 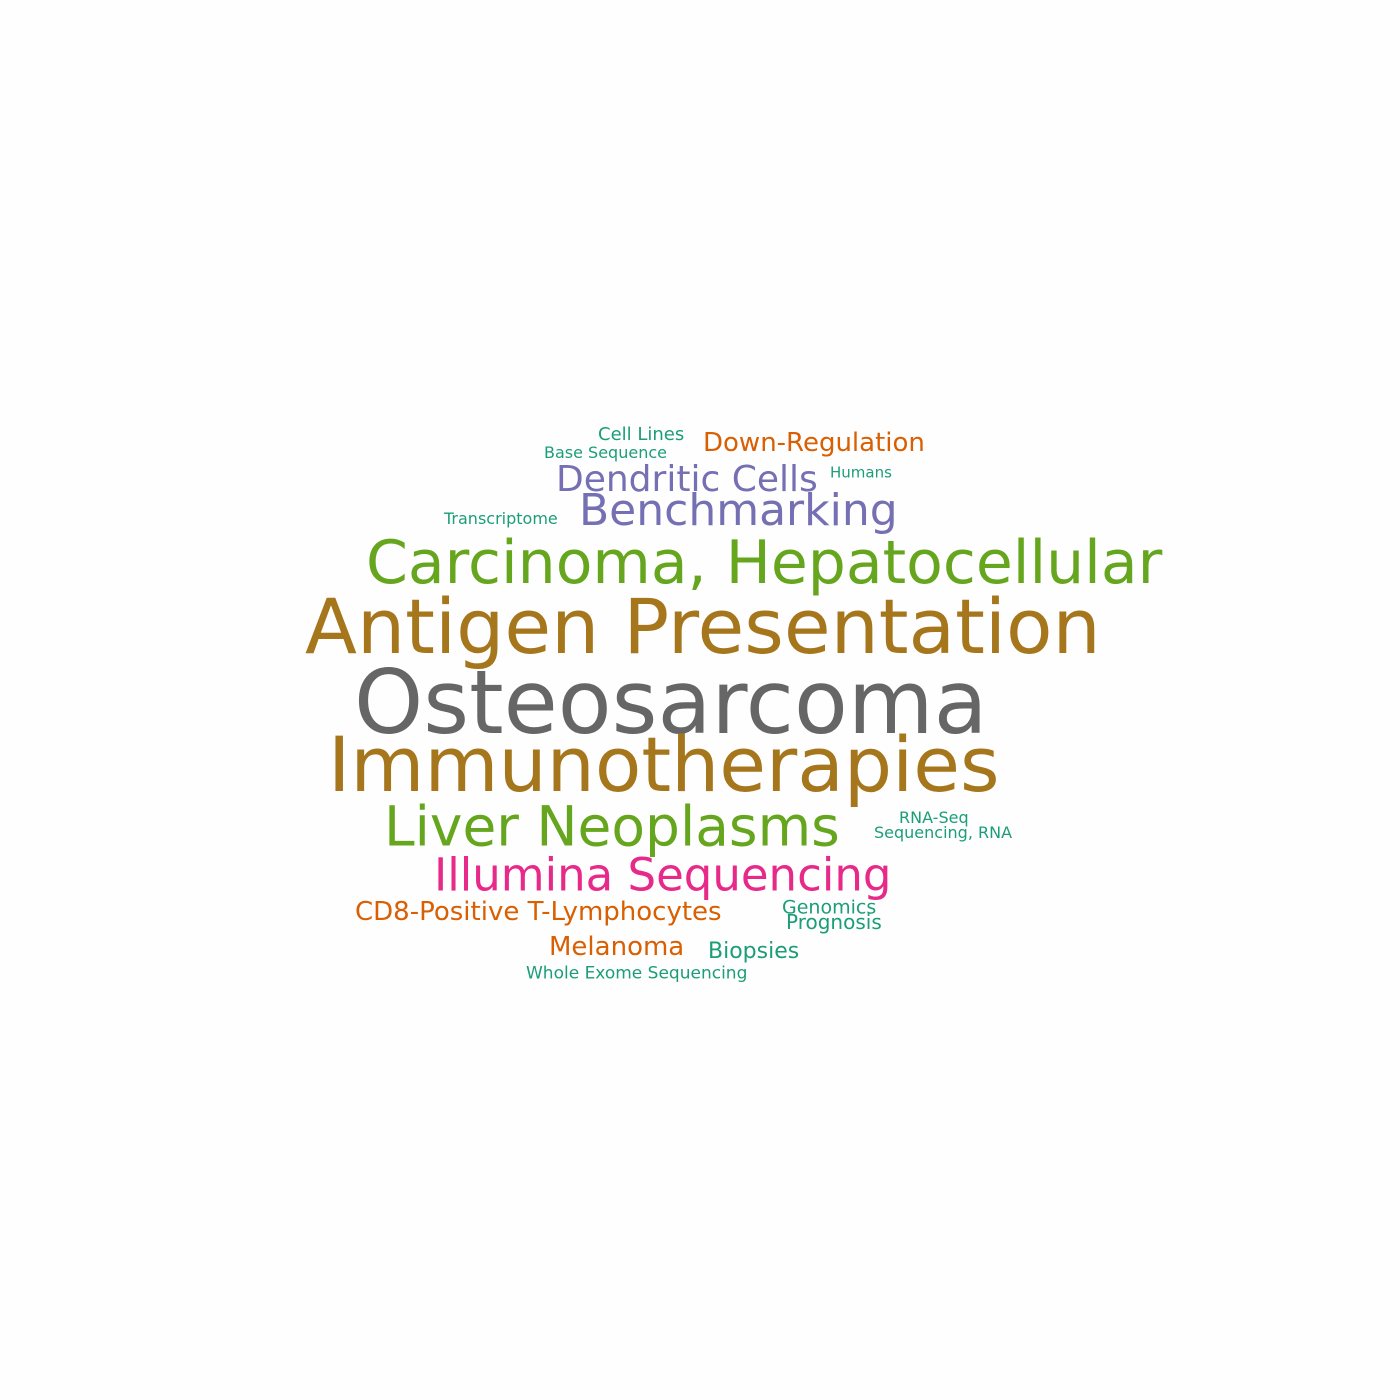 I want to click on word-prognosis: Prognosis, so click(x=834, y=922).